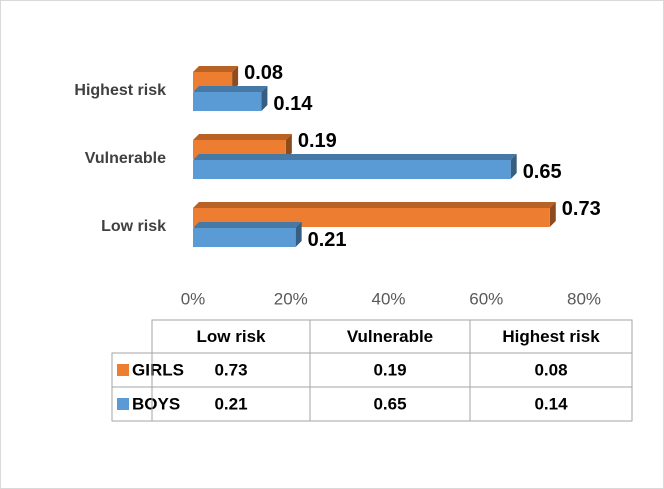 Image resolution: width=664 pixels, height=489 pixels. I want to click on x-tick-label: 20%, so click(291, 298).